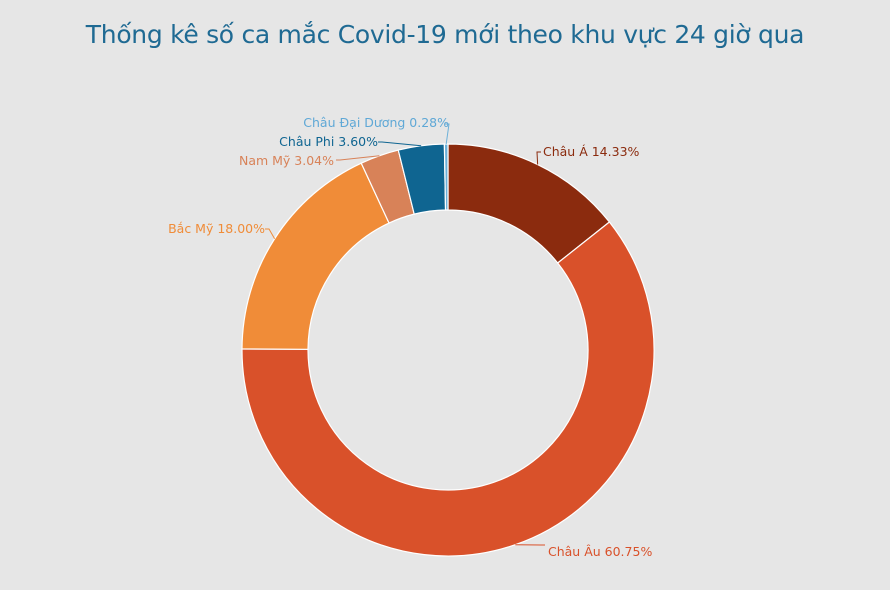 The image size is (890, 590). Describe the element at coordinates (600, 551) in the screenshot. I see `data-label-chau-au: Châu Âu 60.75%` at that location.